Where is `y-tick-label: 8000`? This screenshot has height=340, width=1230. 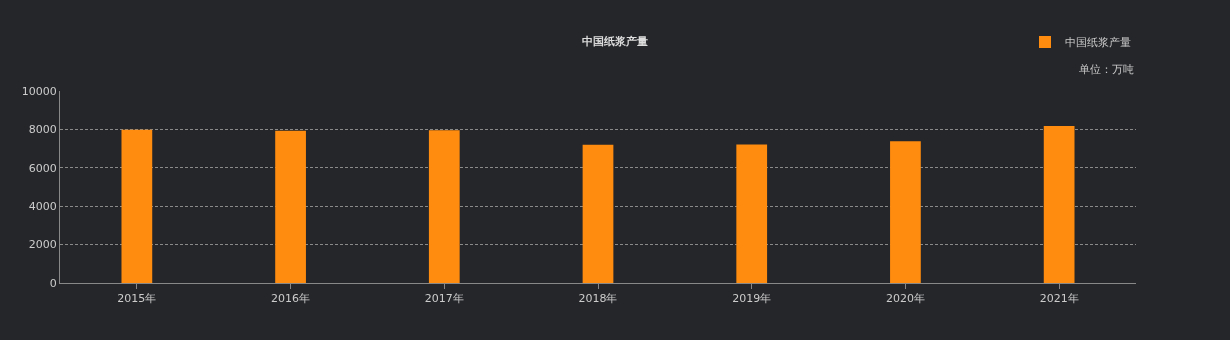 y-tick-label: 8000 is located at coordinates (42, 130).